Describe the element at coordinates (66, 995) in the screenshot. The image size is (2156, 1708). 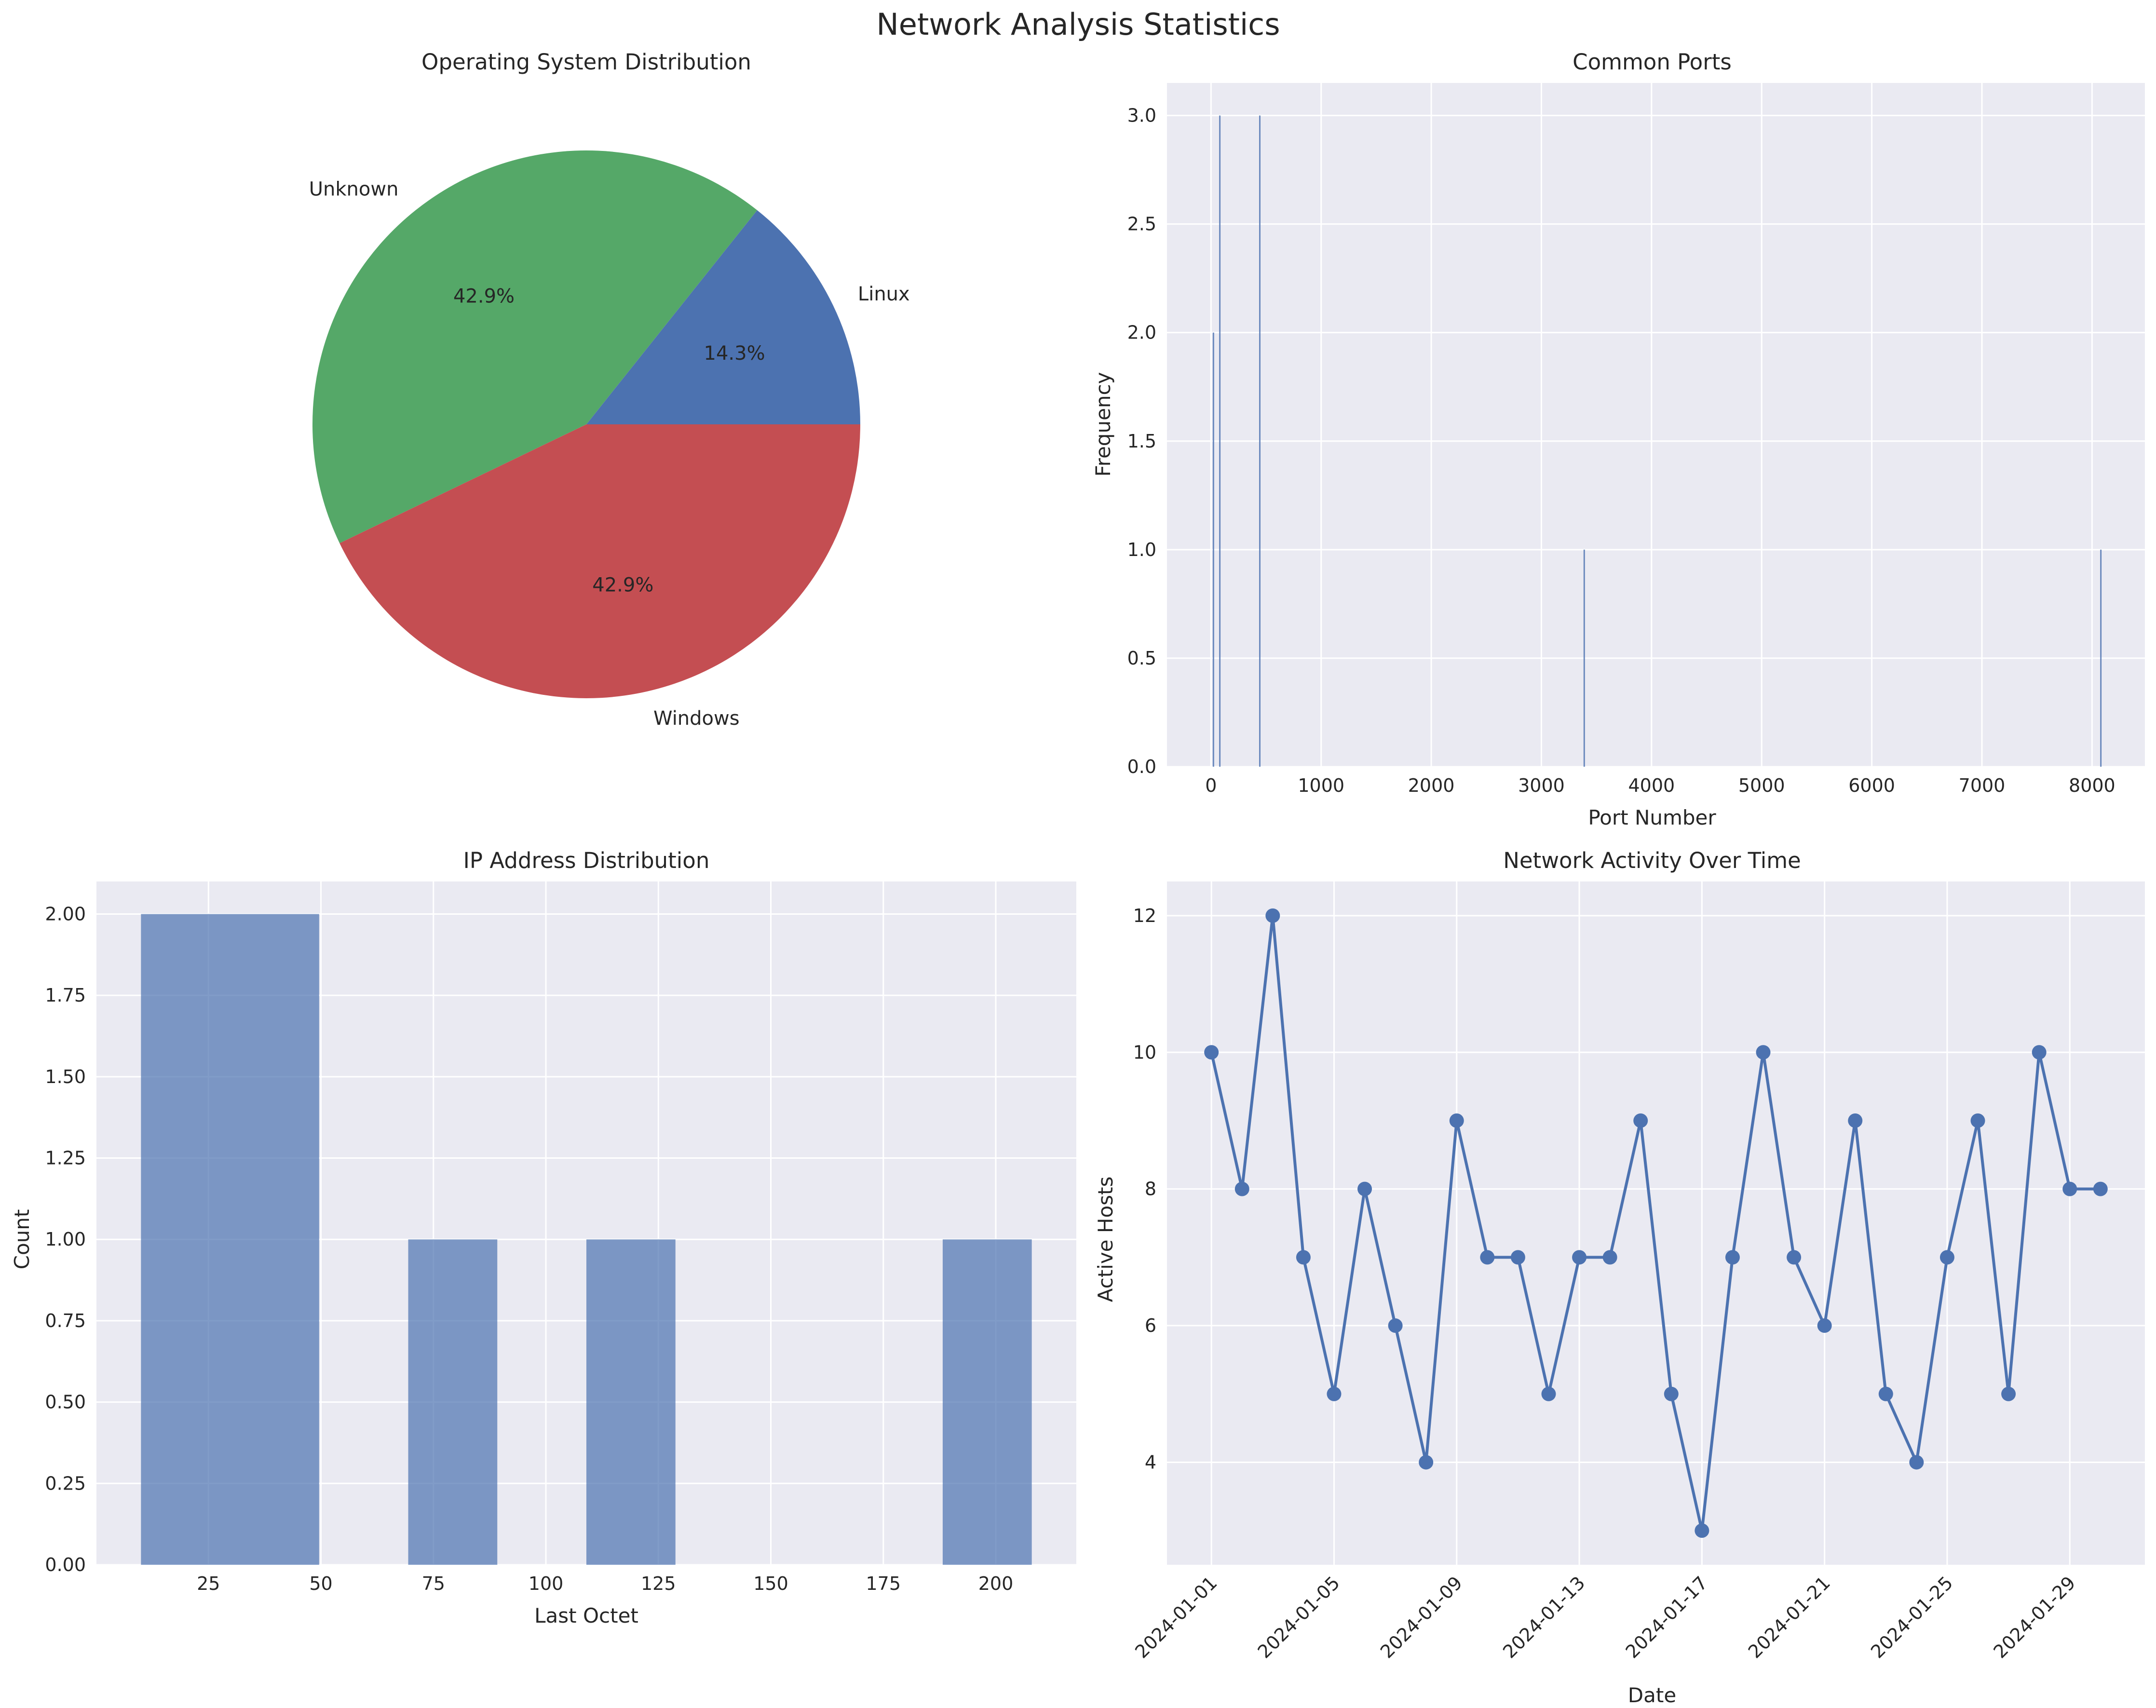
I see `ip-y-tick-label: 1.75` at that location.